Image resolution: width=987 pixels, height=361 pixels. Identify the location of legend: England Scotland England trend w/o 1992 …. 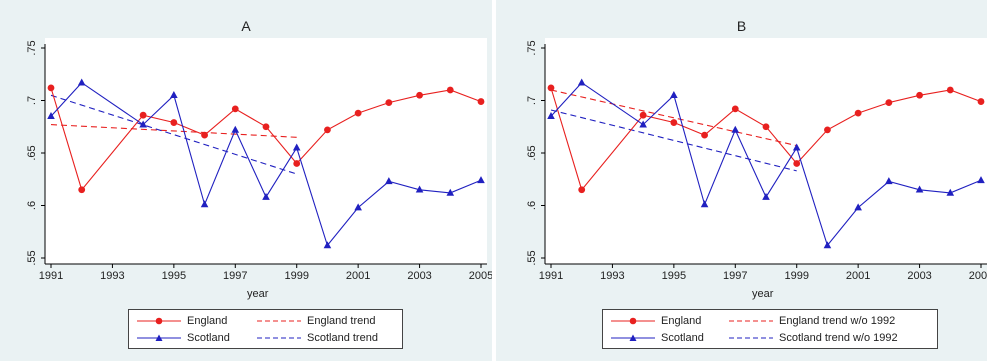
(770, 329).